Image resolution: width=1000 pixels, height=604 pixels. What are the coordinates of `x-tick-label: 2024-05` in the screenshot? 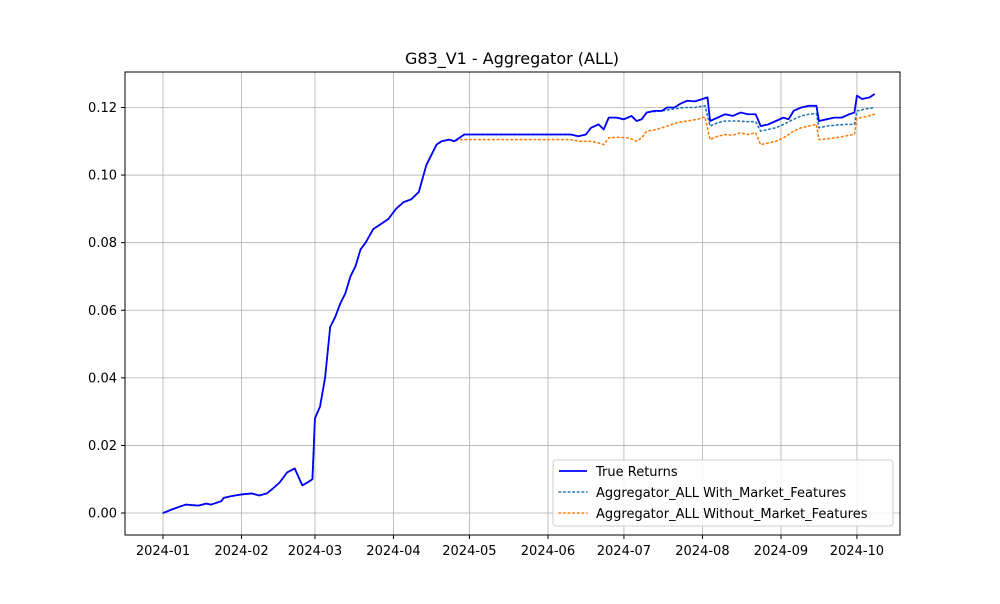 It's located at (469, 551).